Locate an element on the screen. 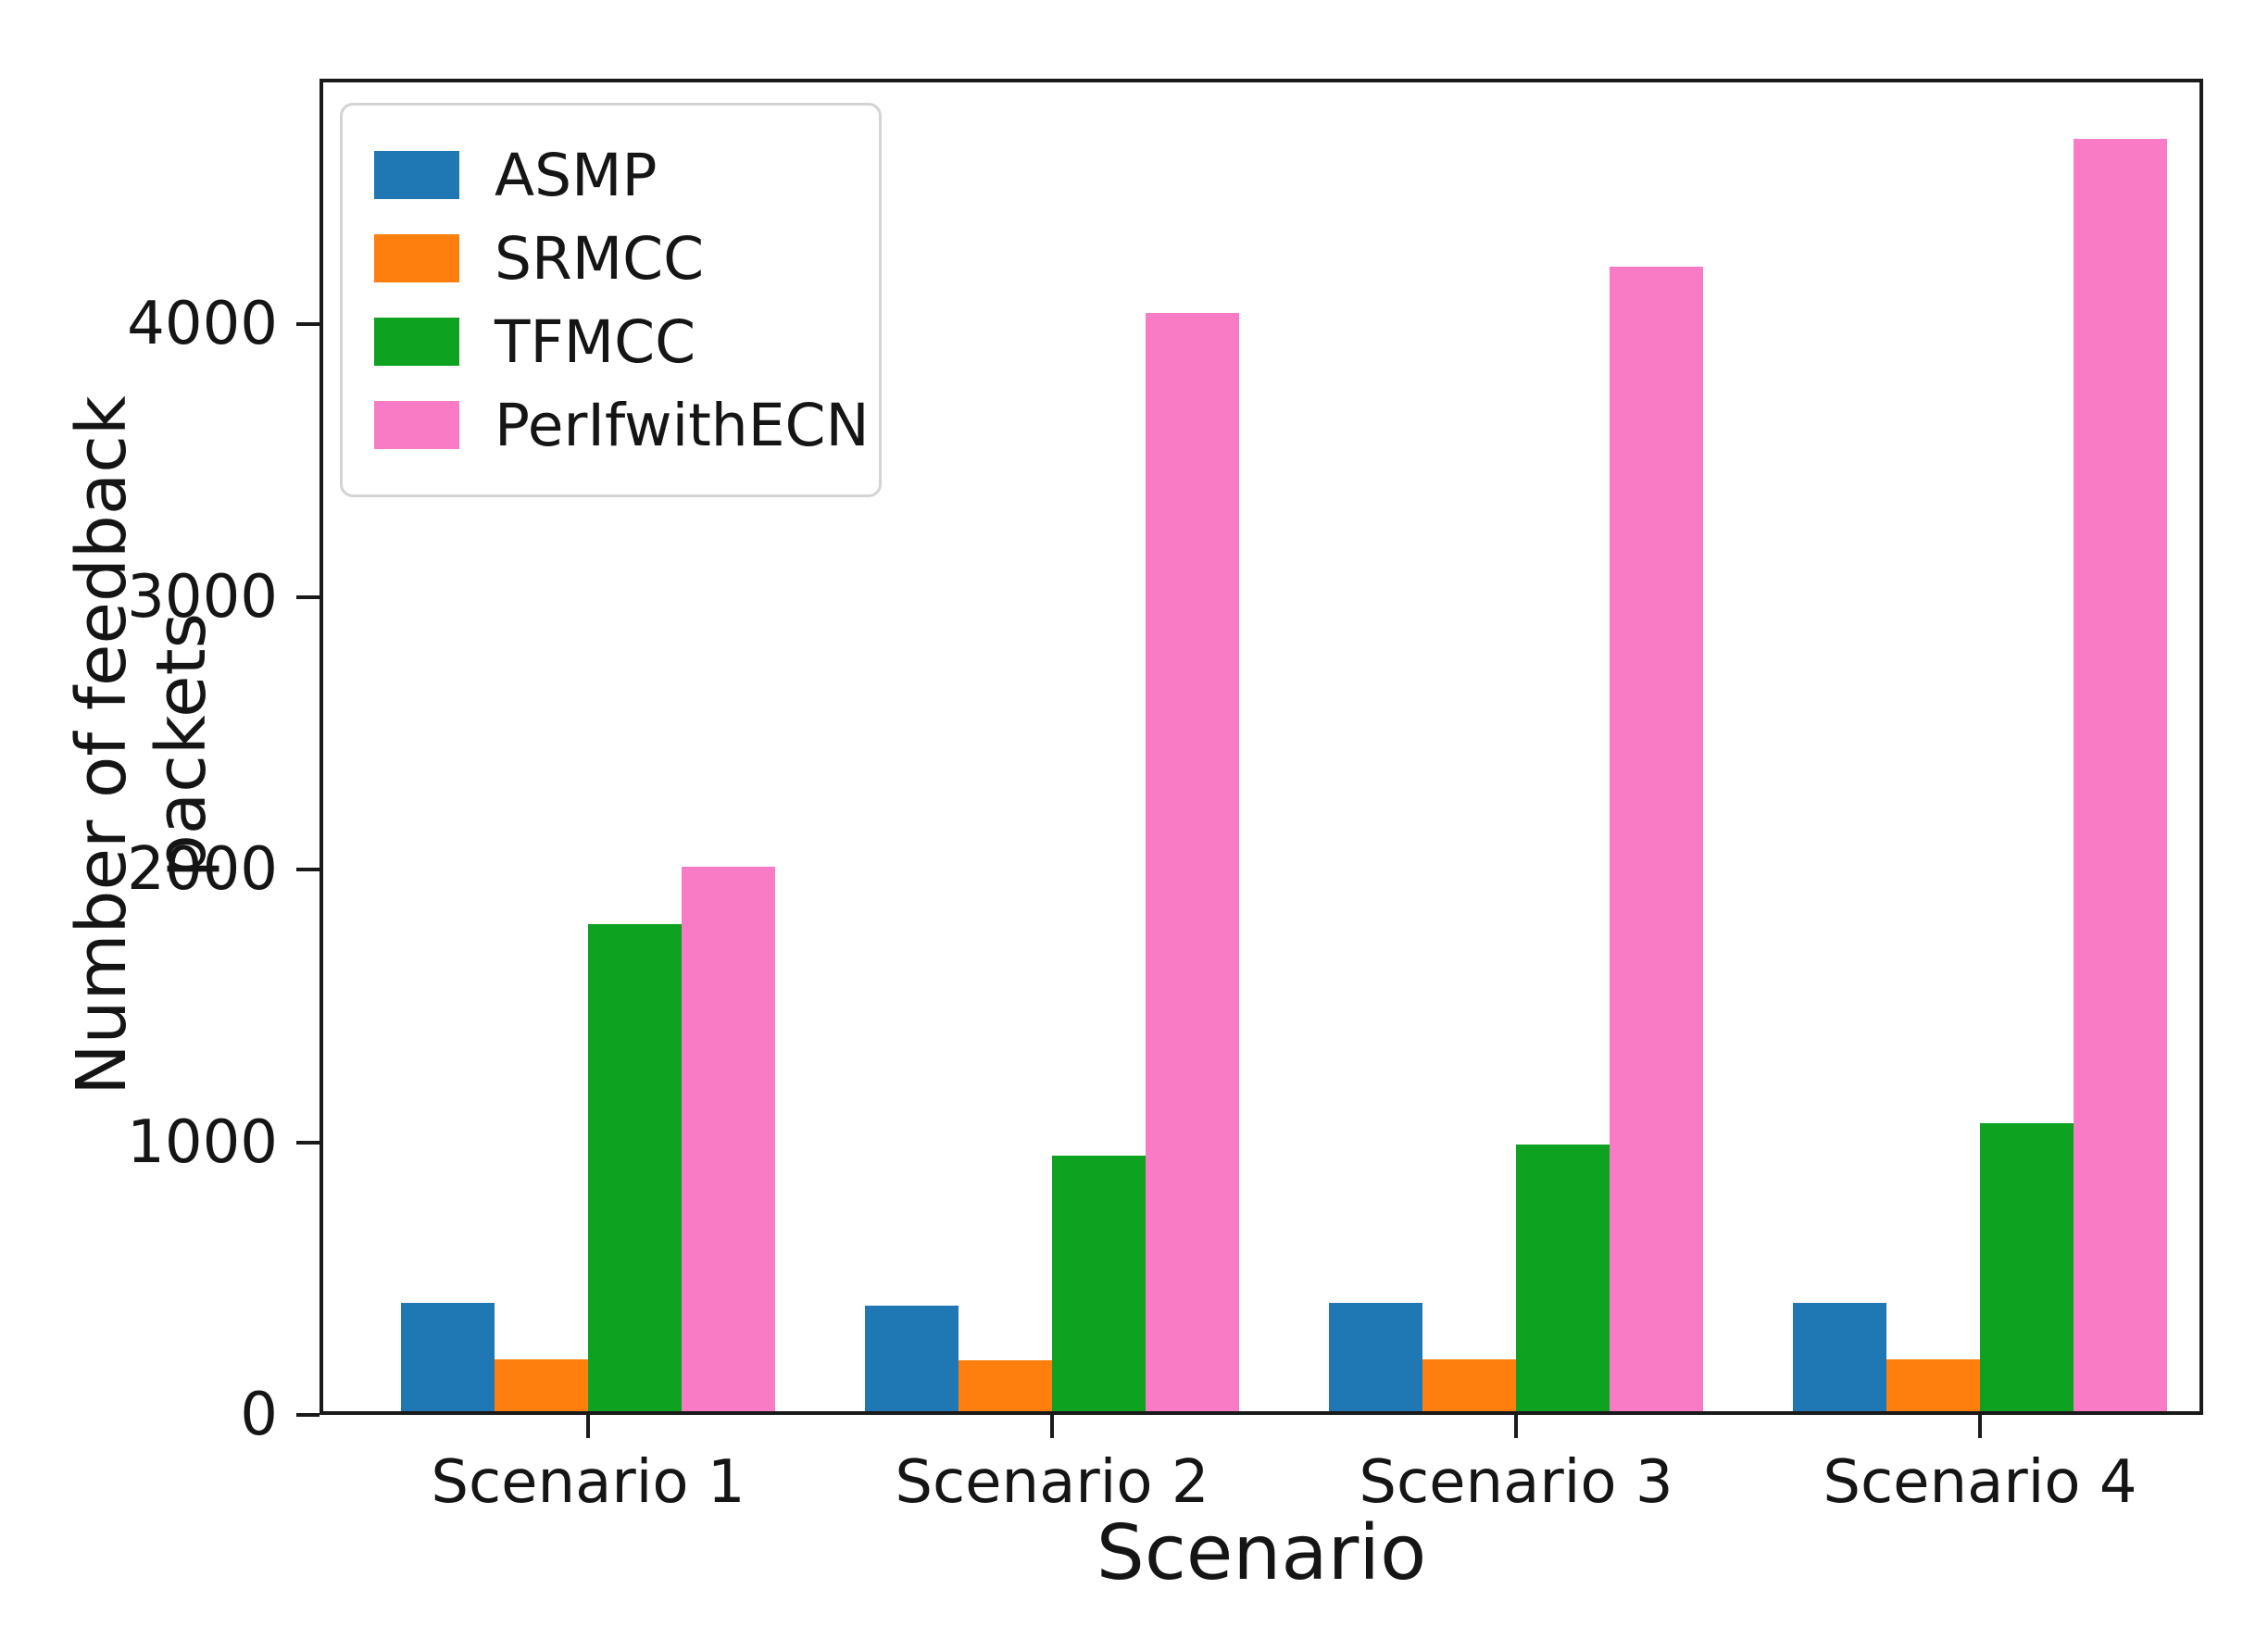  legend-label-srmcc: SRMCC is located at coordinates (600, 258).